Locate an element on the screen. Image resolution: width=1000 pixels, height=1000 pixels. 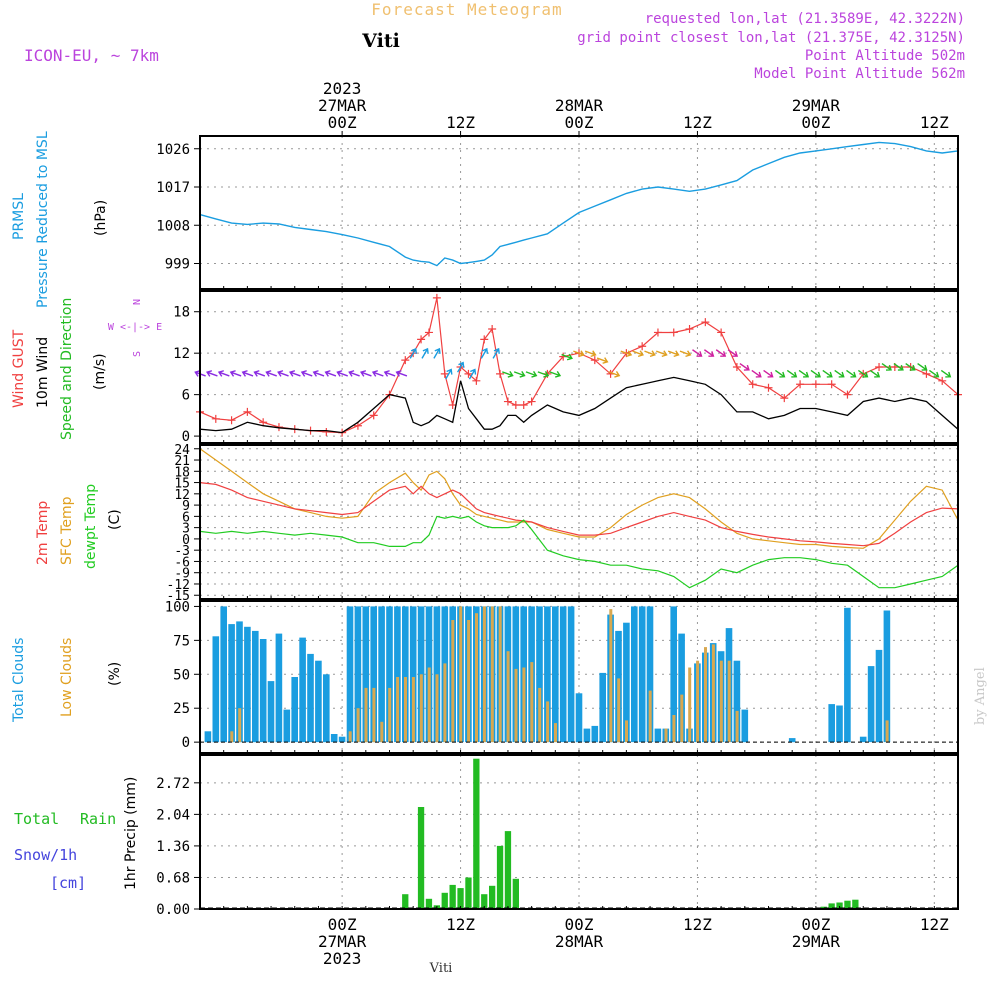
bottom-time-label: 27MAR is located at coordinates (342, 941).